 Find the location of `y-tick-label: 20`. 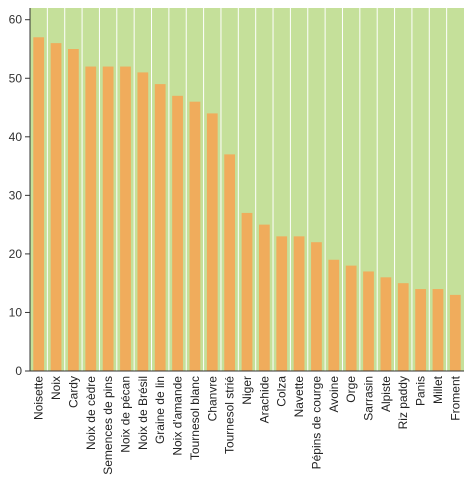

y-tick-label: 20 is located at coordinates (16, 254).